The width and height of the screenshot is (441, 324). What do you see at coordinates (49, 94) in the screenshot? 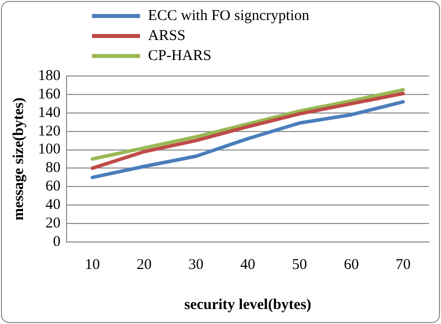
I see `y-tick-label: 160` at bounding box center [49, 94].